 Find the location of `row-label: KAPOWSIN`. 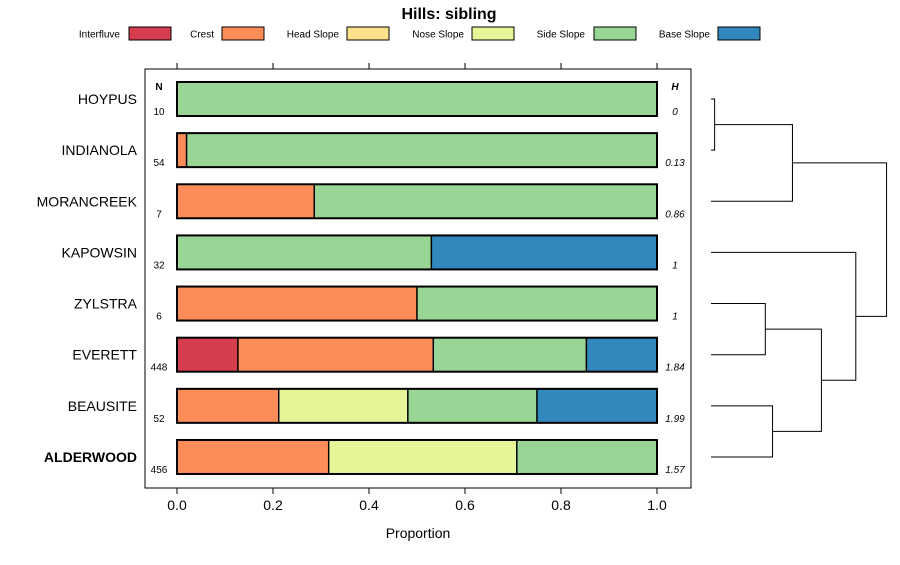

row-label: KAPOWSIN is located at coordinates (99, 252).